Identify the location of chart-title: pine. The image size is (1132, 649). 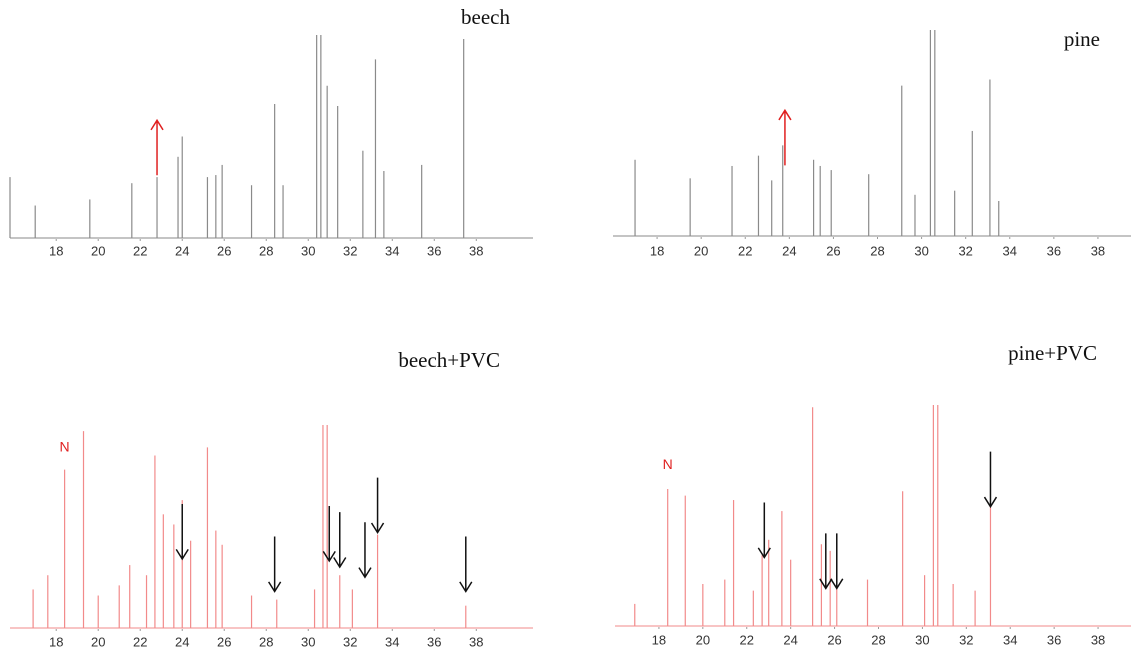
(1082, 39).